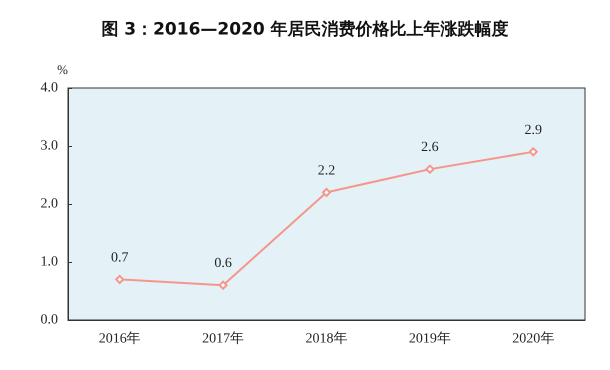 Image resolution: width=610 pixels, height=370 pixels. Describe the element at coordinates (49, 320) in the screenshot. I see `y-tick-label: 0.0` at that location.